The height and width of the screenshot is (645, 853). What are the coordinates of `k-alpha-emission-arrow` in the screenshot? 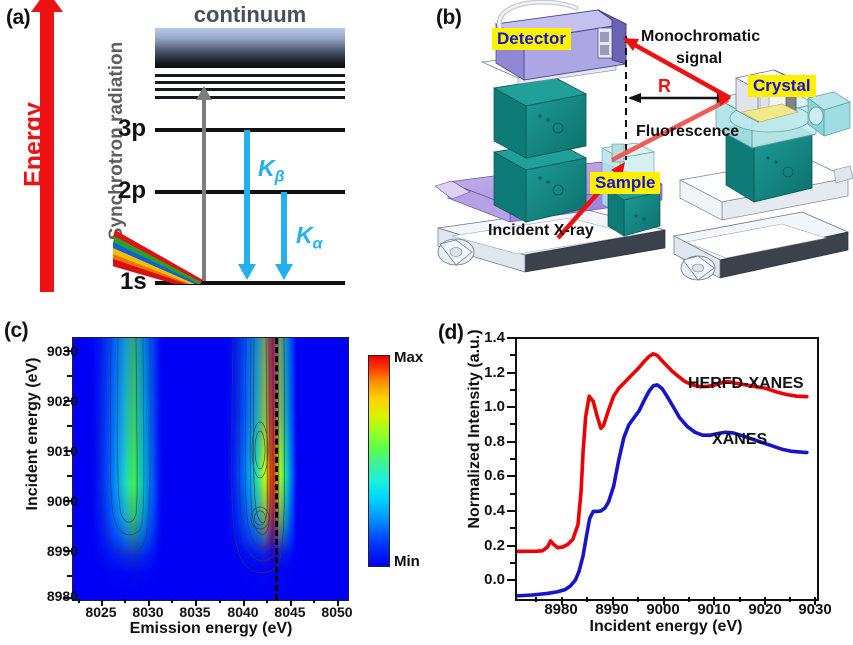 It's located at (284, 236).